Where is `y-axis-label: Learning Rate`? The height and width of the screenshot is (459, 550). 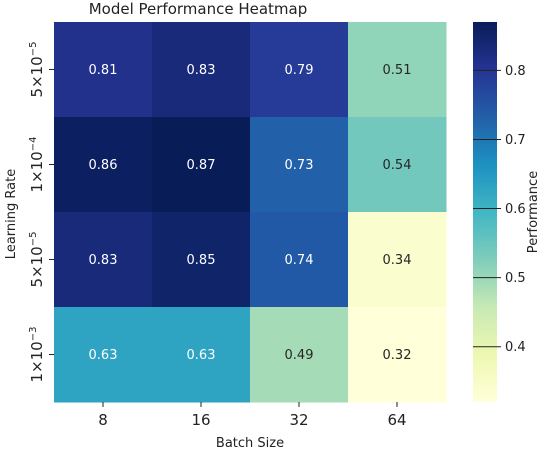 y-axis-label: Learning Rate is located at coordinates (11, 214).